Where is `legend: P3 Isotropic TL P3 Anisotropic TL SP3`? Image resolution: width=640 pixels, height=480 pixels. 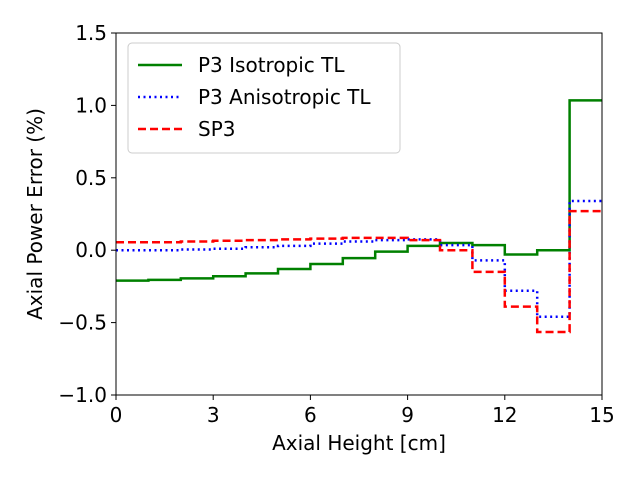 legend: P3 Isotropic TL P3 Anisotropic TL SP3 is located at coordinates (264, 98).